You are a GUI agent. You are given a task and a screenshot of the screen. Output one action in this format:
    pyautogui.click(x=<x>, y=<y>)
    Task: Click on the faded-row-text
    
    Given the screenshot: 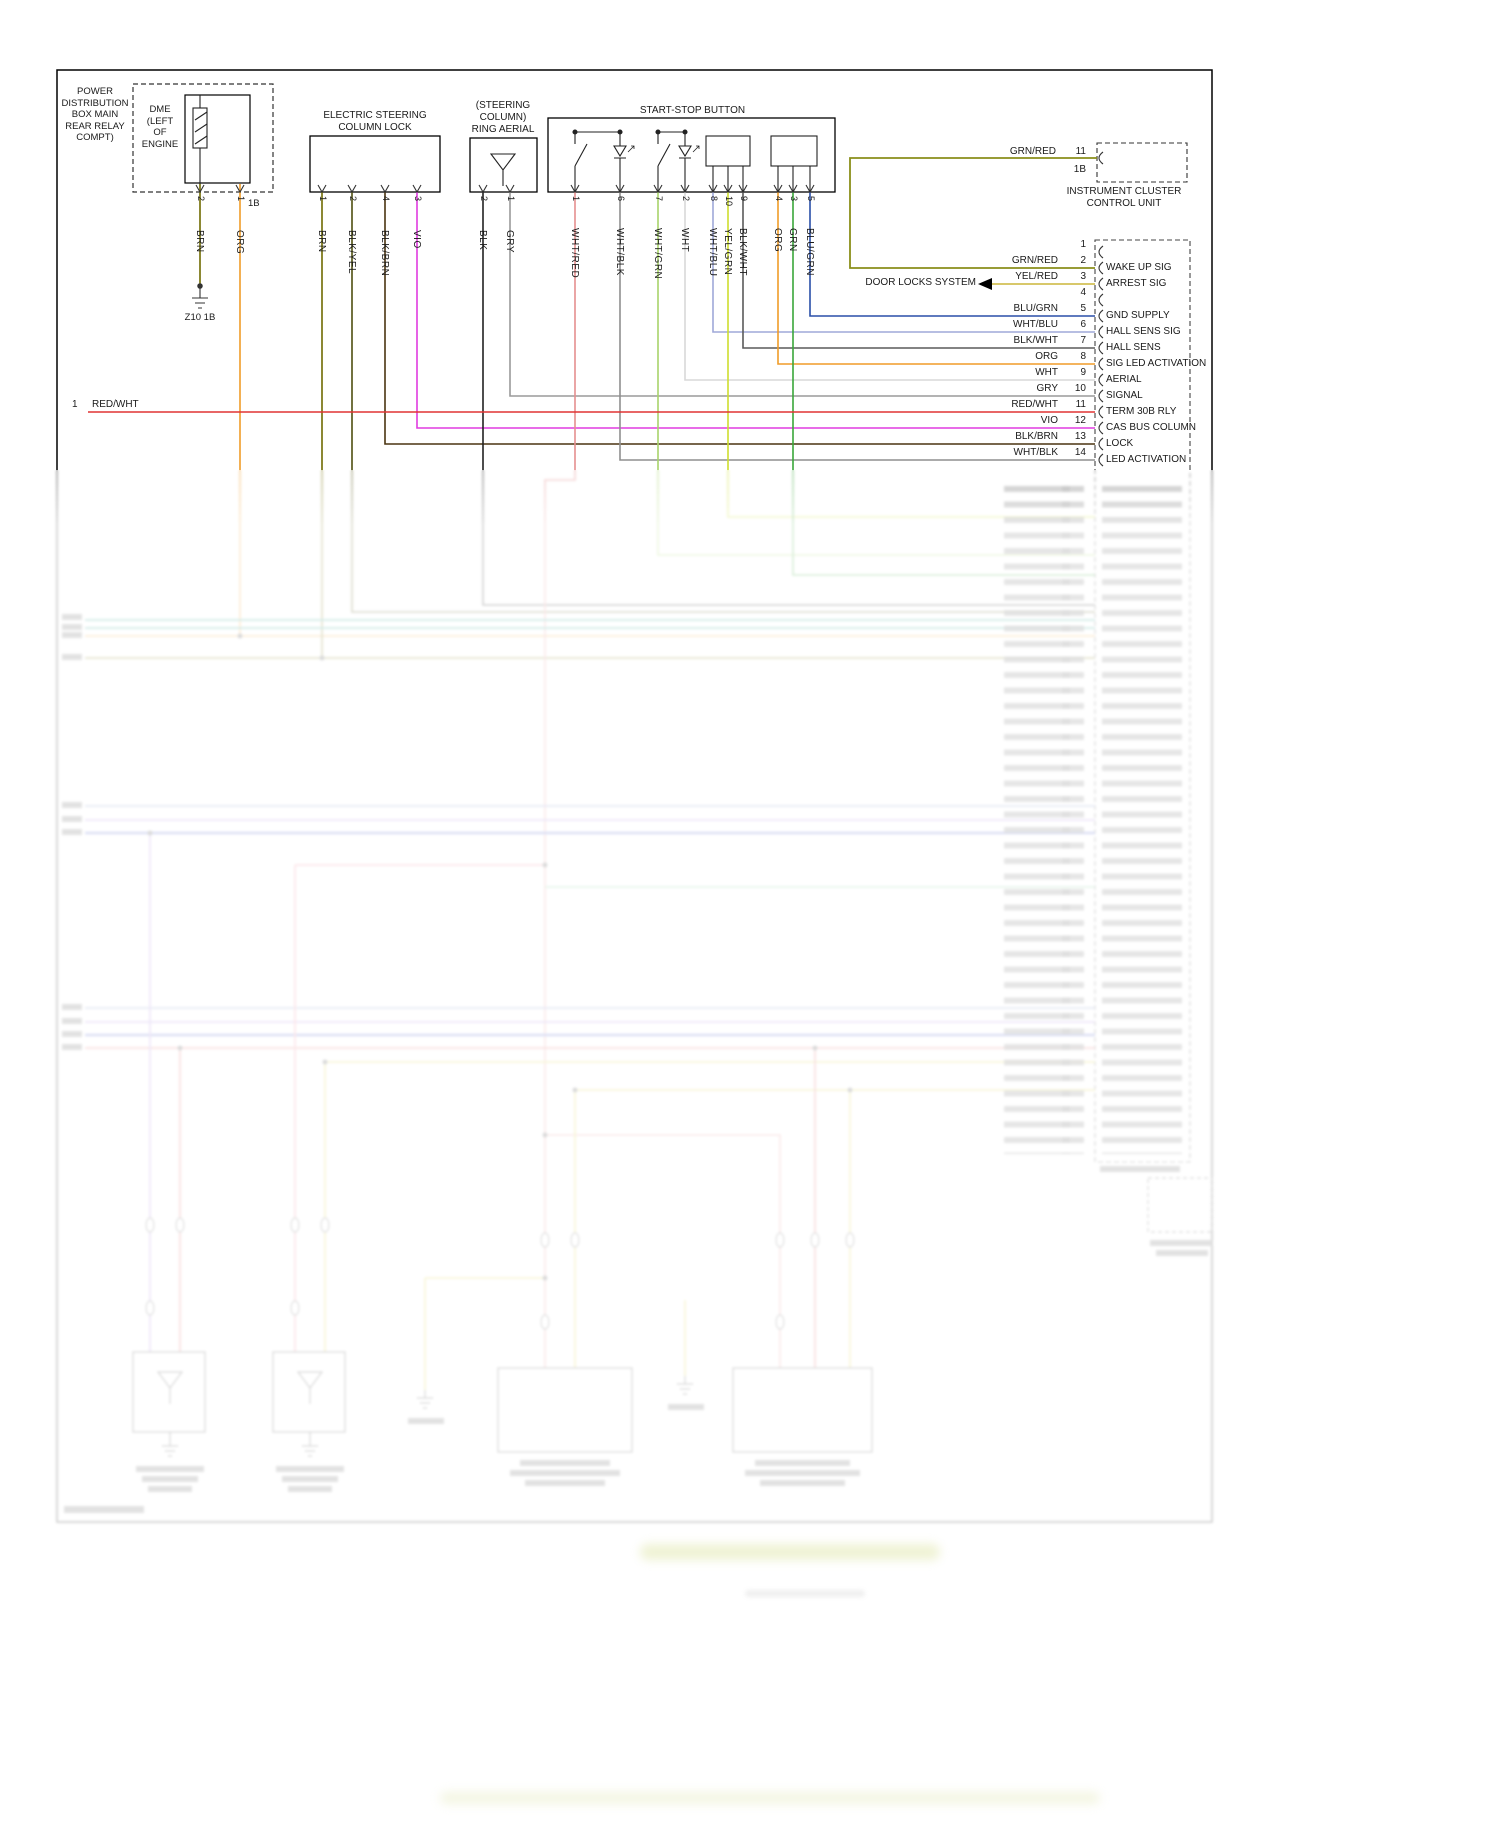 What is the action you would take?
    pyautogui.click(x=1037, y=820)
    